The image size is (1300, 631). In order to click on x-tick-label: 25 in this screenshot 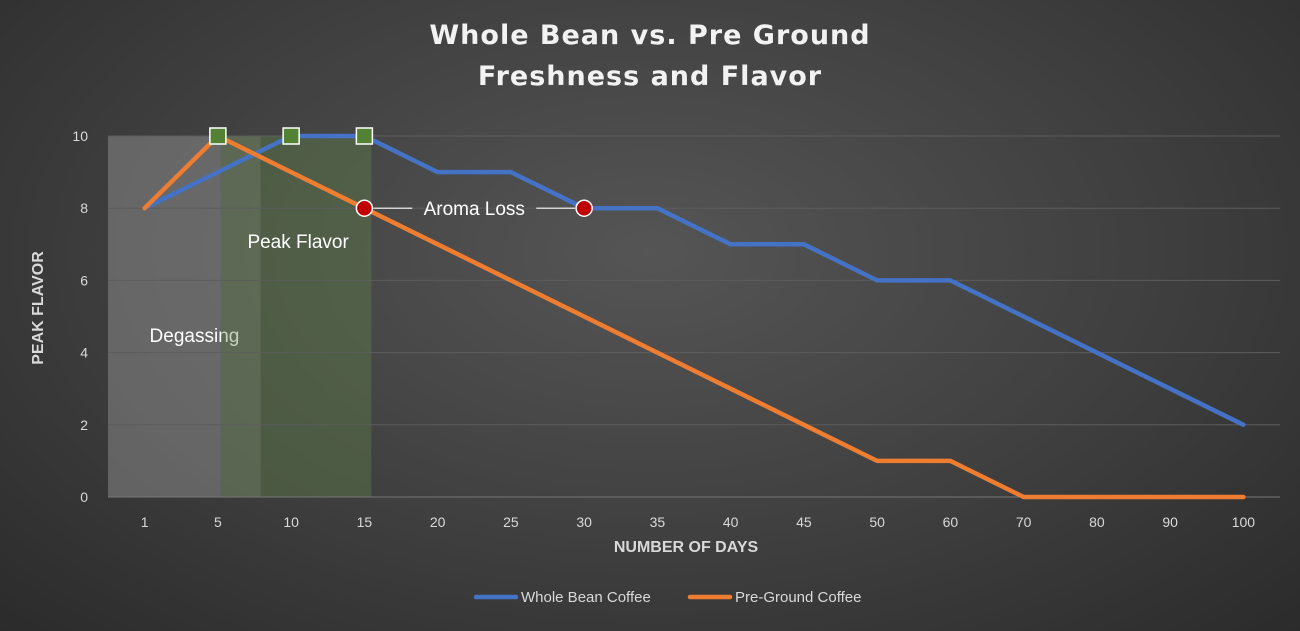, I will do `click(511, 522)`.